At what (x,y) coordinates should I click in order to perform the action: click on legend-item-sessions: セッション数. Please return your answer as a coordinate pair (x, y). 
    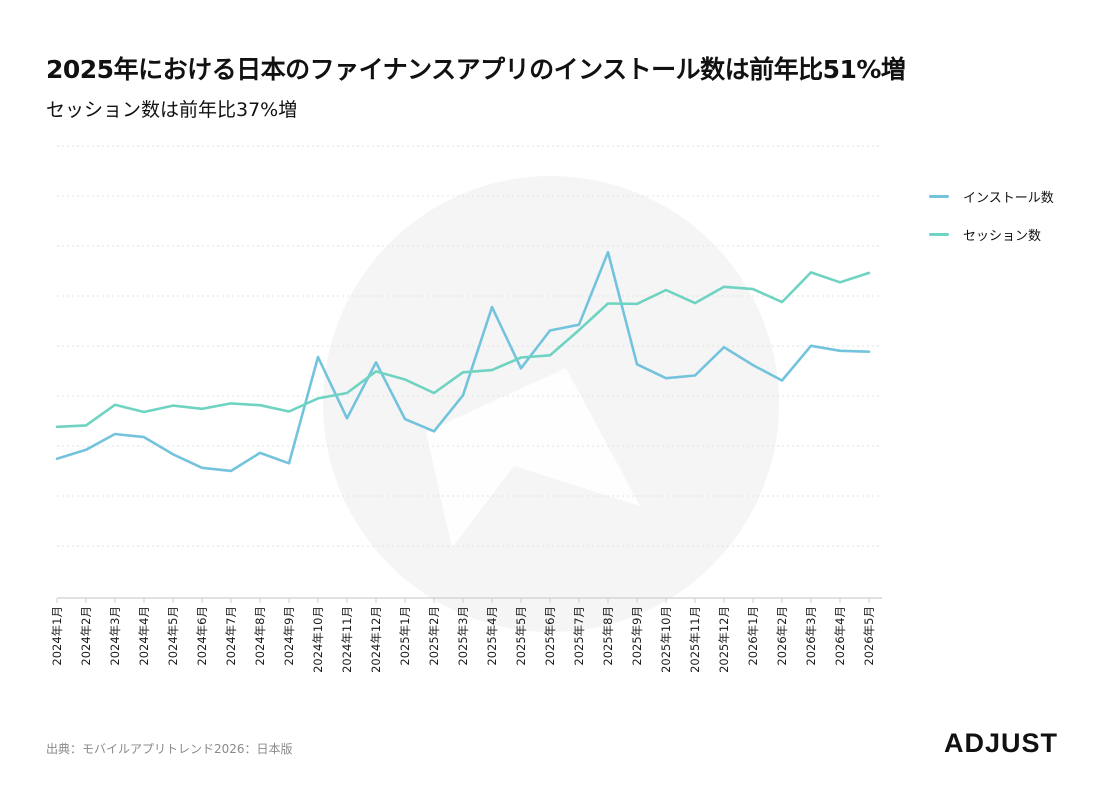
    Looking at the image, I should click on (991, 234).